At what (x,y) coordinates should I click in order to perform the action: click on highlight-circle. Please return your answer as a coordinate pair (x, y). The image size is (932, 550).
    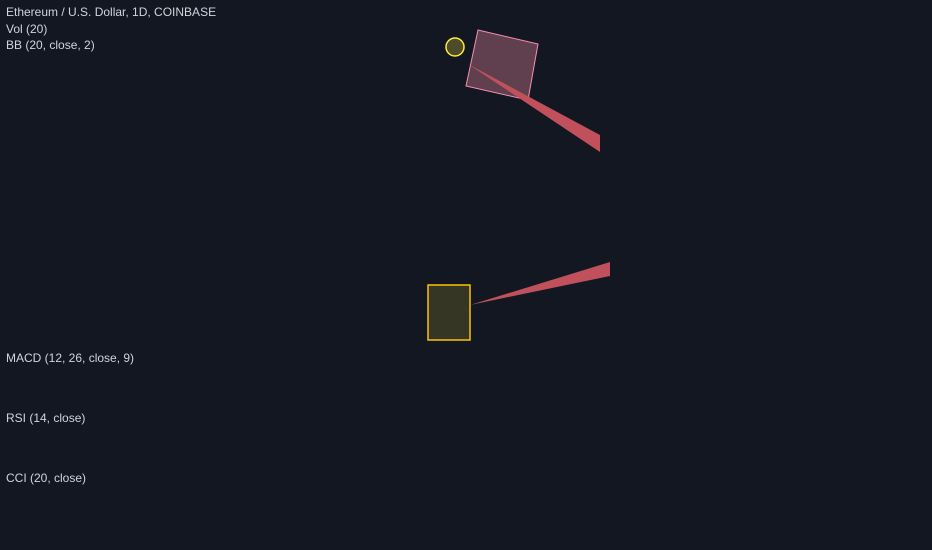
    Looking at the image, I should click on (455, 47).